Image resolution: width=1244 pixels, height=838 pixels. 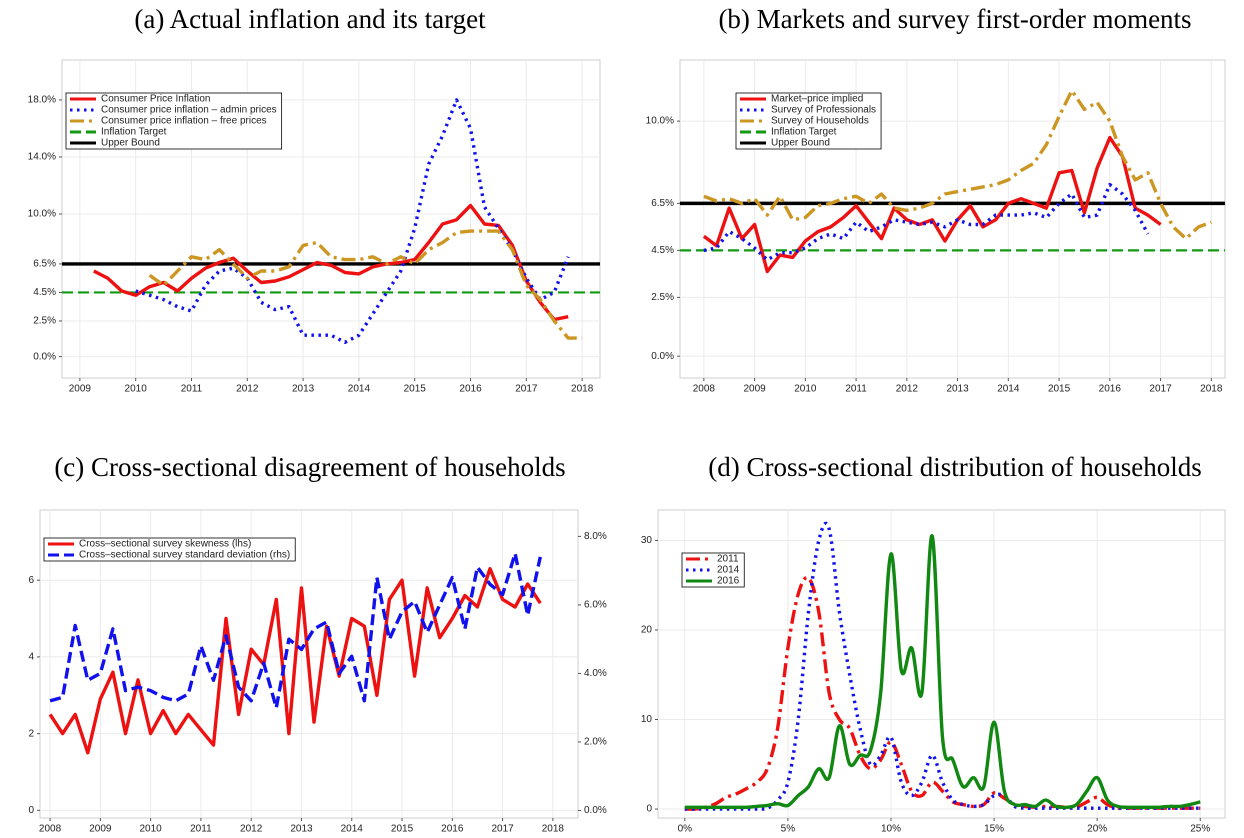 What do you see at coordinates (595, 742) in the screenshot?
I see `y2-tick-label: 2.0%` at bounding box center [595, 742].